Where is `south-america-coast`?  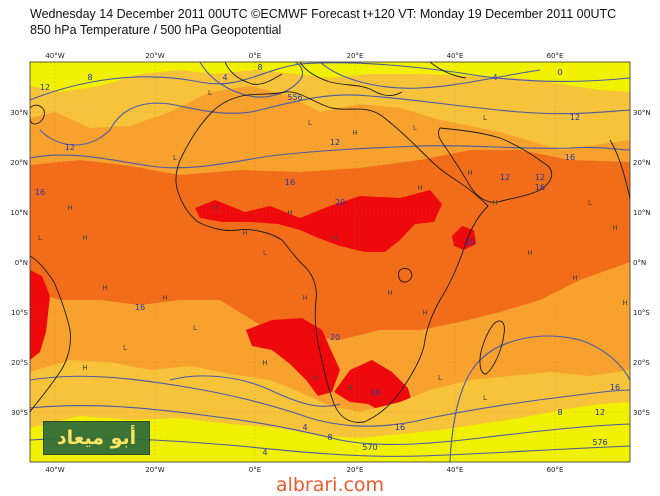
south-america-coast is located at coordinates (50, 334).